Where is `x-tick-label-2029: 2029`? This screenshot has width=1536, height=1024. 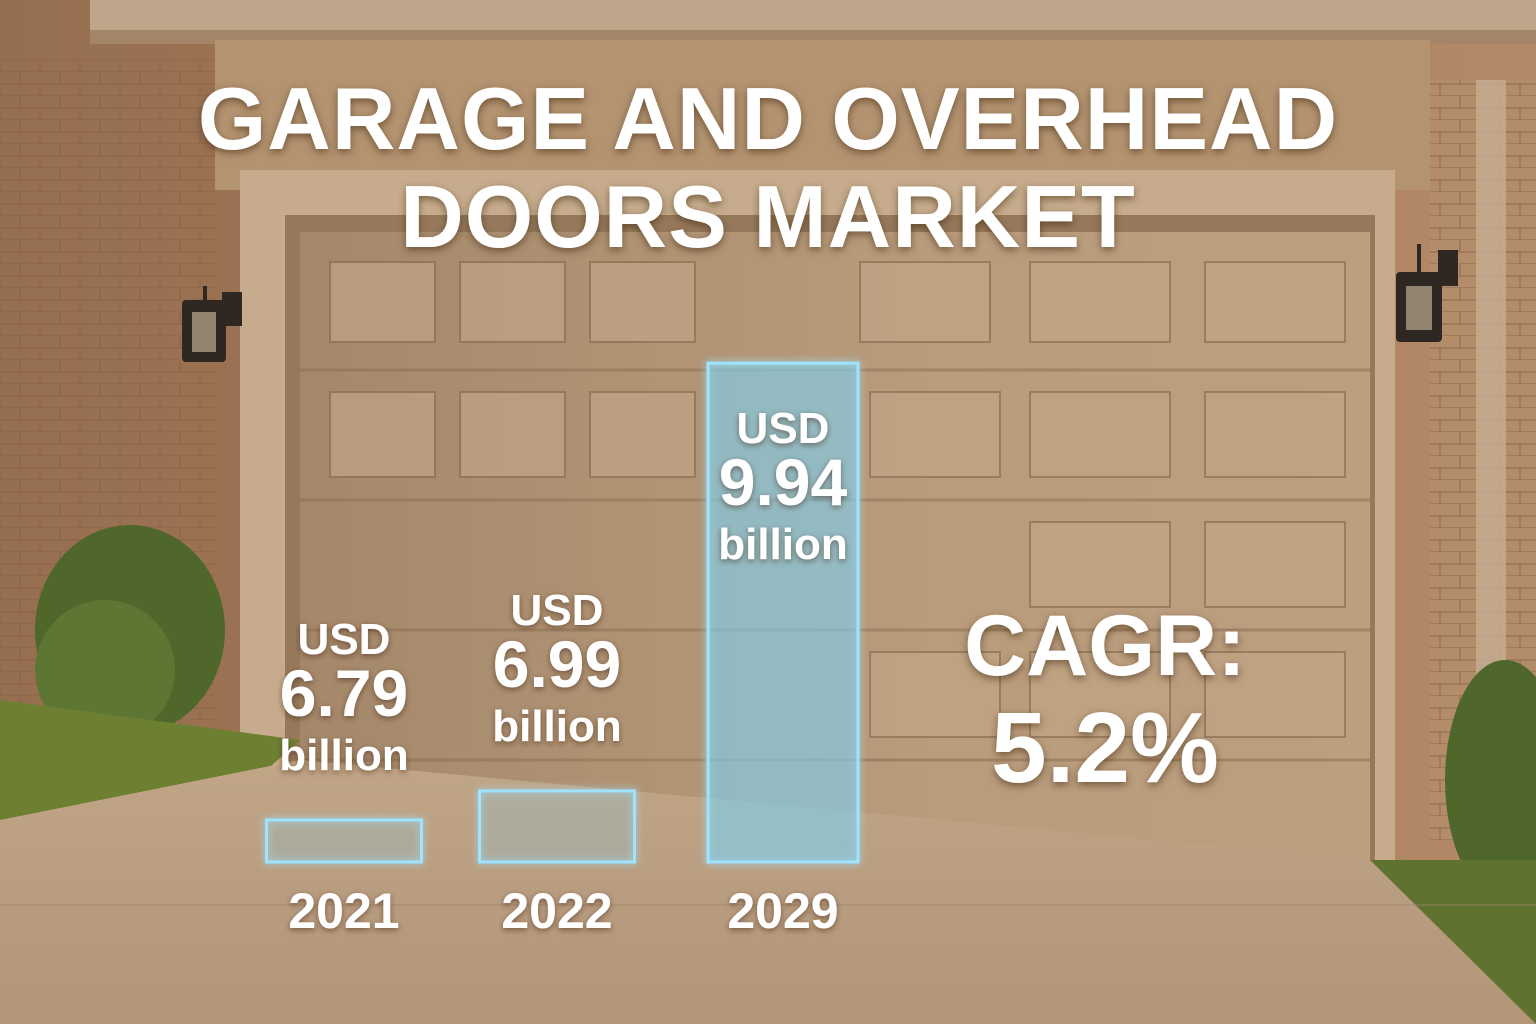
x-tick-label-2029: 2029 is located at coordinates (782, 911).